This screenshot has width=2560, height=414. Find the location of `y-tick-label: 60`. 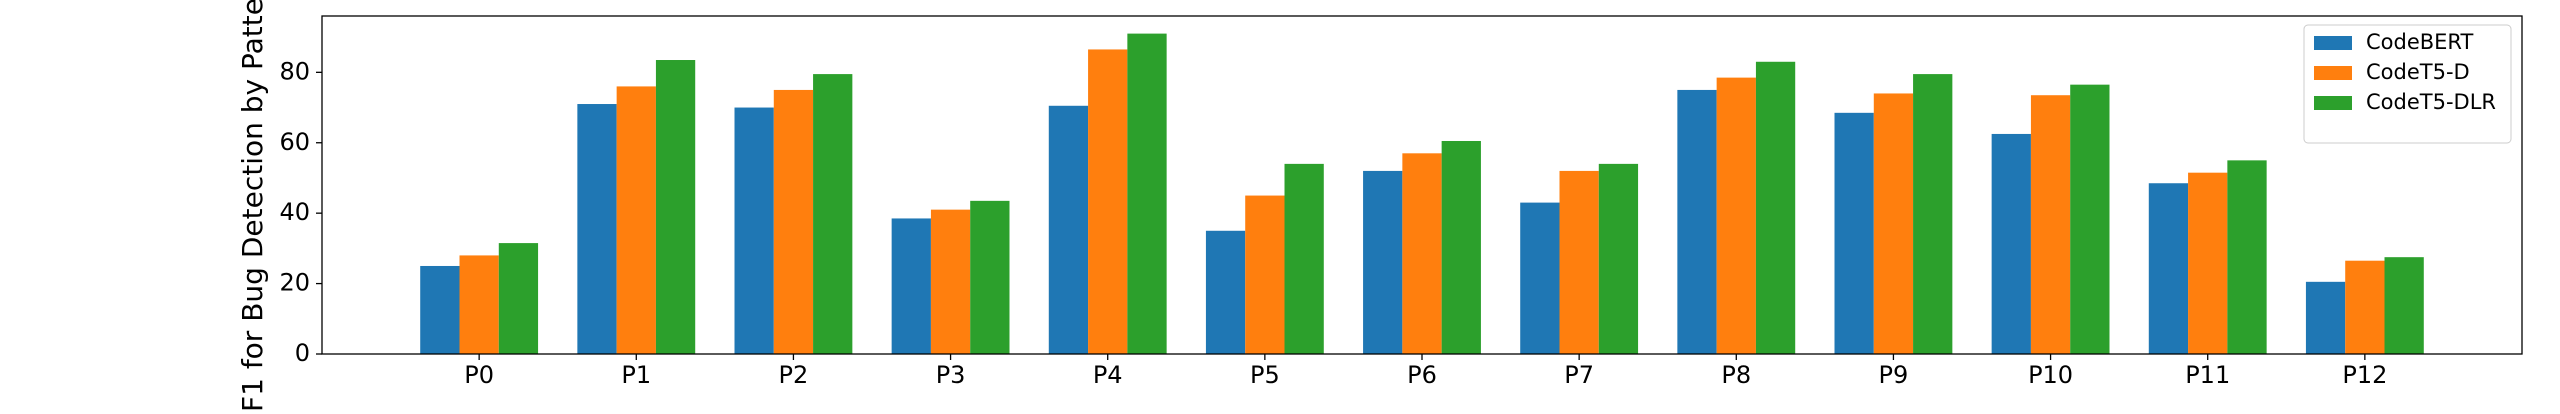

y-tick-label: 60 is located at coordinates (294, 142).